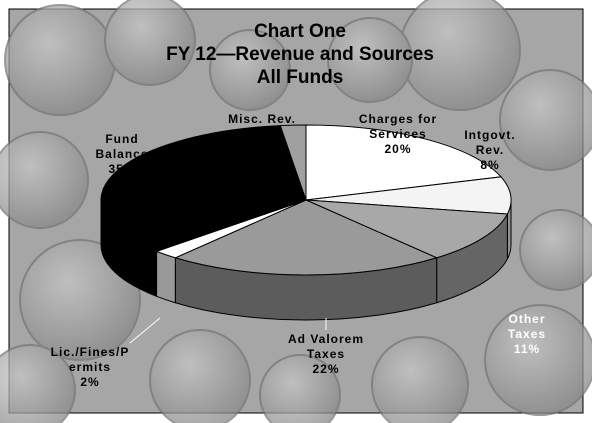 Image resolution: width=592 pixels, height=423 pixels. Describe the element at coordinates (262, 119) in the screenshot. I see `slice-label: Misc. Rev.` at that location.